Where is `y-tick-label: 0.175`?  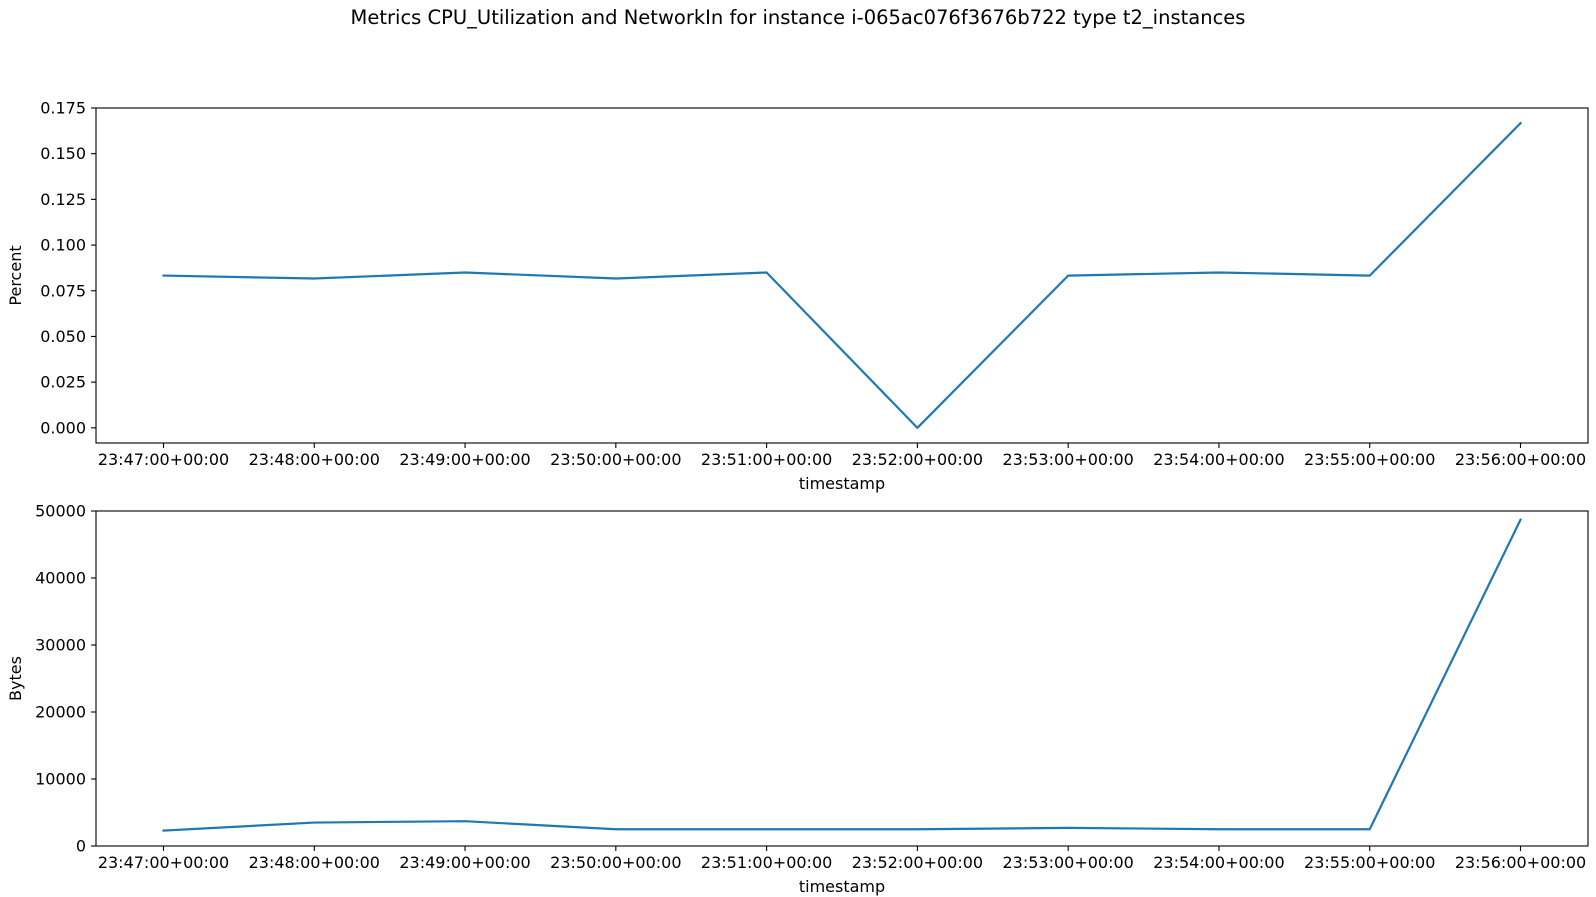
y-tick-label: 0.175 is located at coordinates (63, 108).